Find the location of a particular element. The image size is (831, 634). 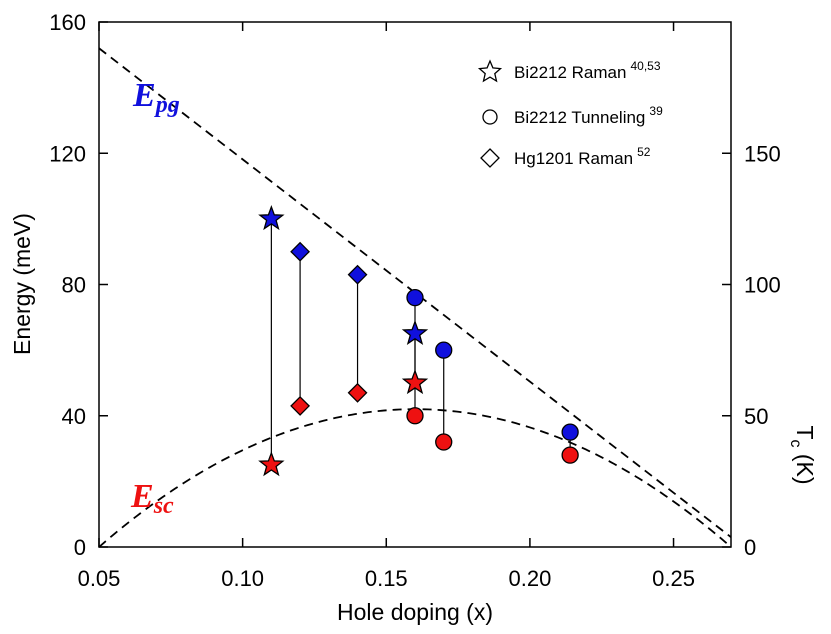

legend-item-circle: Bi2212 Tunneling 39 is located at coordinates (572, 115).